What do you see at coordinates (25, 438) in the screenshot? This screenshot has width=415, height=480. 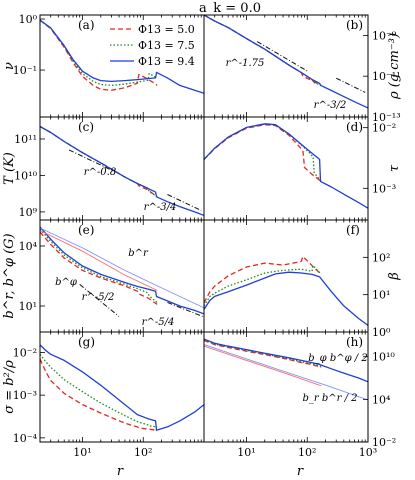 I see `y-tick-label: 10⁻⁴` at bounding box center [25, 438].